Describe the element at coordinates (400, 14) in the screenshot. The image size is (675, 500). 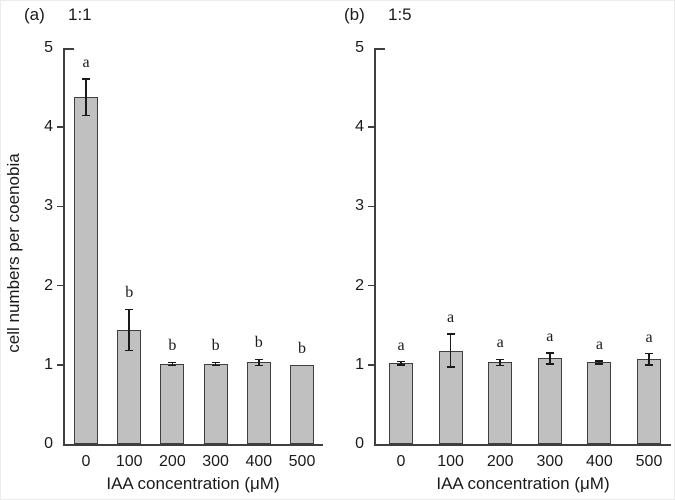
I see `panel-b-title: 1:5` at that location.